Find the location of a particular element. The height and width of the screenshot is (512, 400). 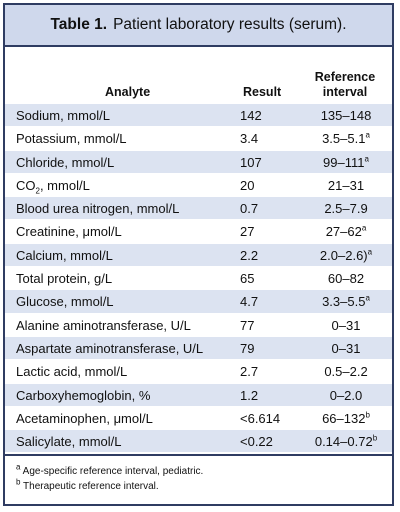

cell-reference: 66–132b is located at coordinates (346, 418).